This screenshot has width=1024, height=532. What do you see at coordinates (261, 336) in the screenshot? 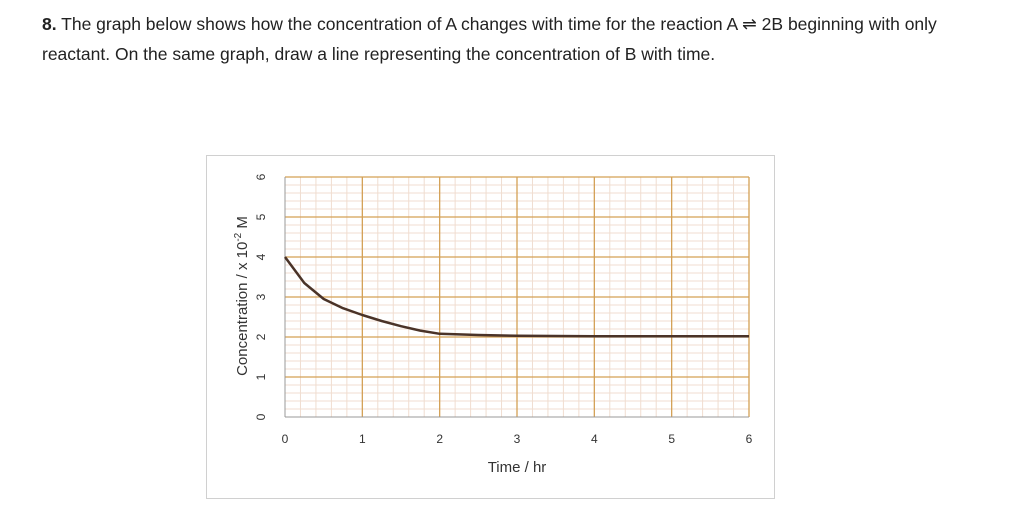
I see `y-tick-label: 2` at bounding box center [261, 336].